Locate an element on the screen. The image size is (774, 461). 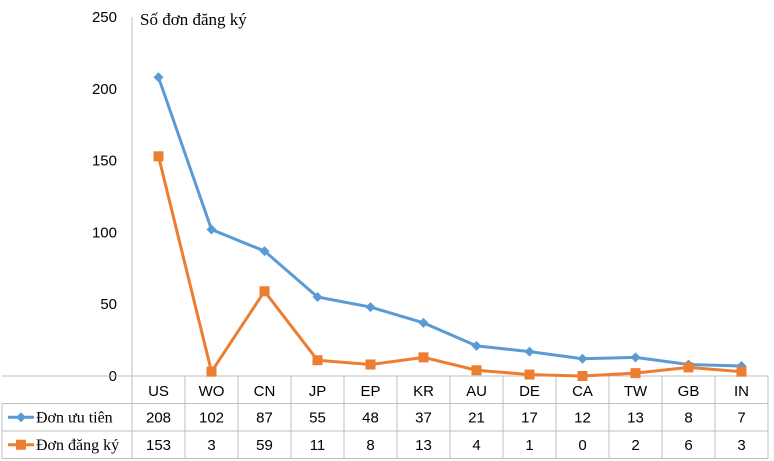
table-cell: 4 is located at coordinates (476, 445).